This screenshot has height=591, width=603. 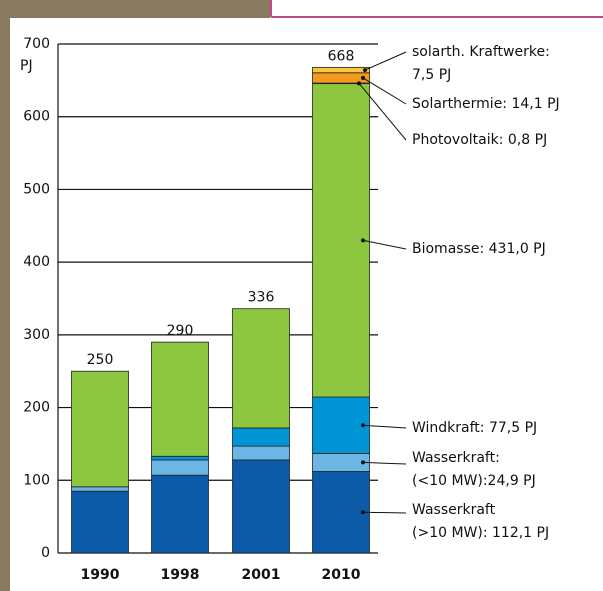 What do you see at coordinates (479, 140) in the screenshot?
I see `series-label: Photovoltaik: 0,8 PJ` at bounding box center [479, 140].